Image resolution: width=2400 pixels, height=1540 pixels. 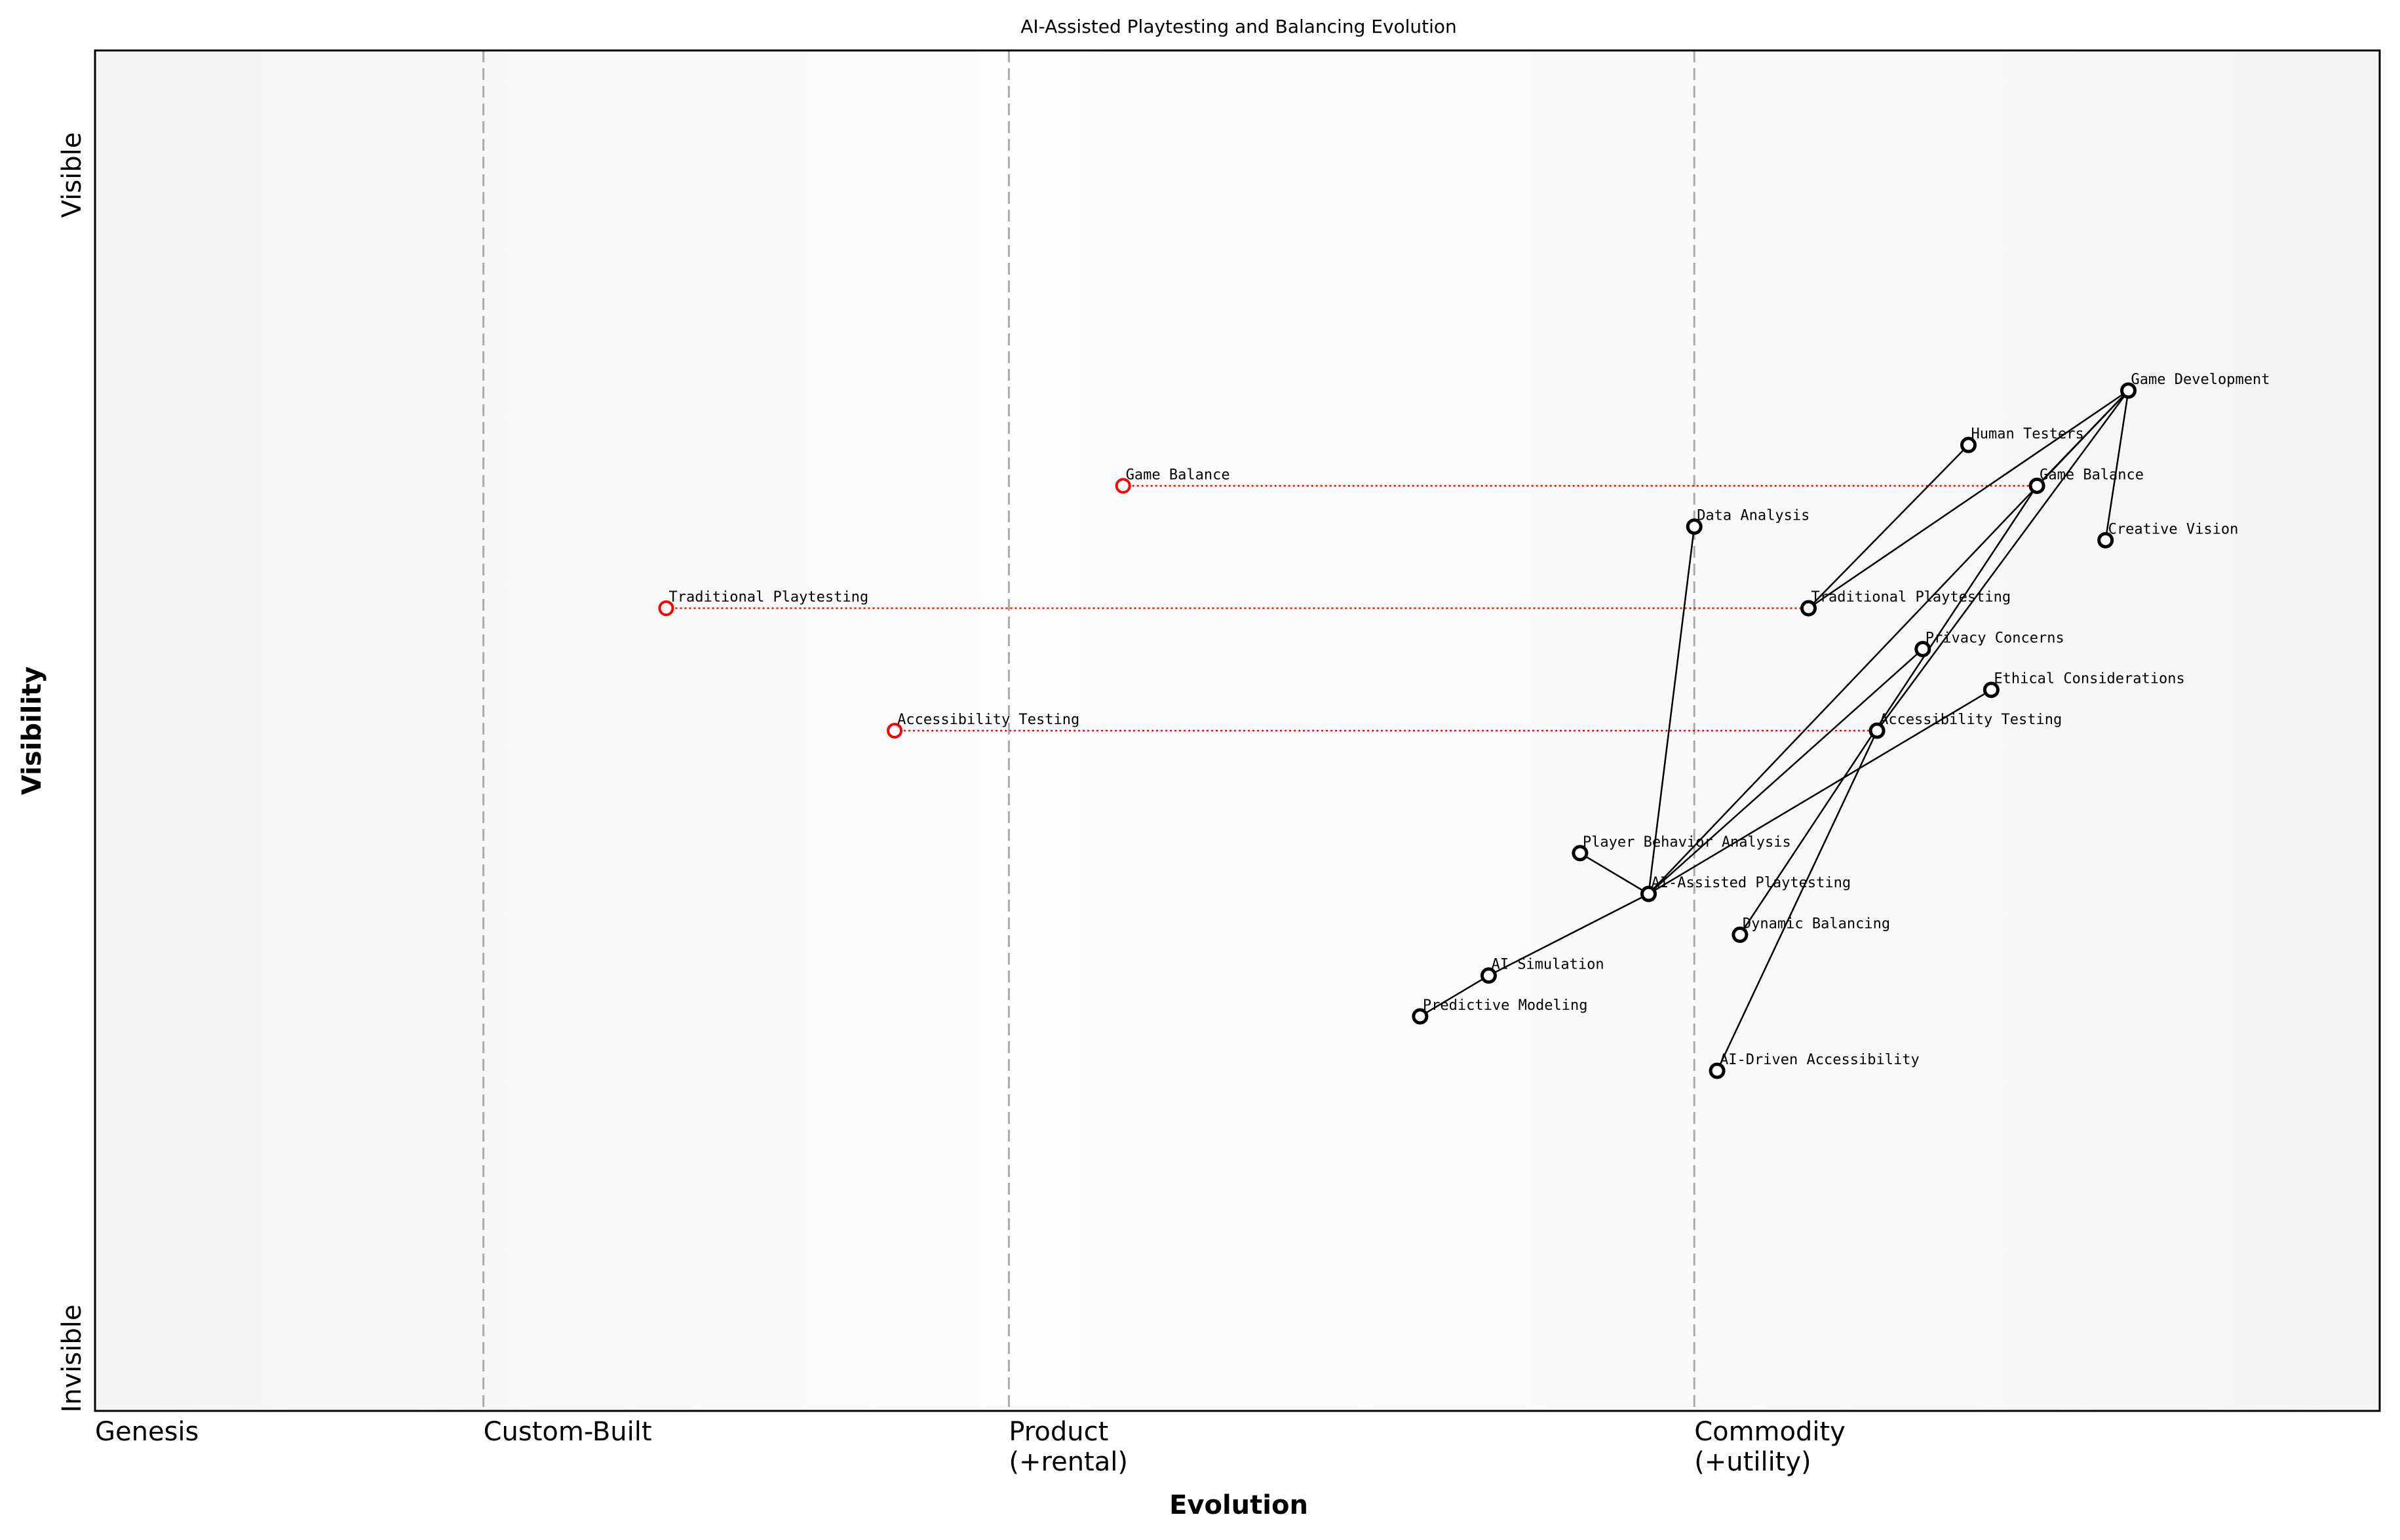 I want to click on link-ai-assisted-playtesting-to-ai-simulation, so click(x=1569, y=934).